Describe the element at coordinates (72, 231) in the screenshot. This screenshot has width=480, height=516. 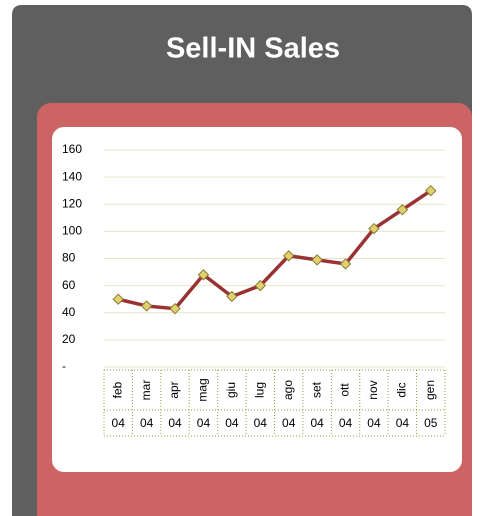
I see `y-tick-label: 100` at that location.